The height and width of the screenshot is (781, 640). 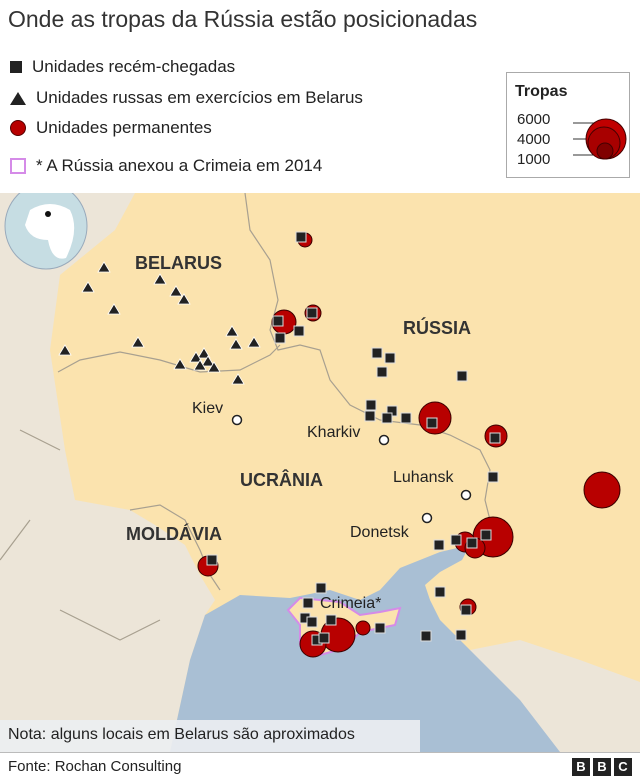 I want to click on label-ukraine: UCRÂNIA, so click(x=281, y=480).